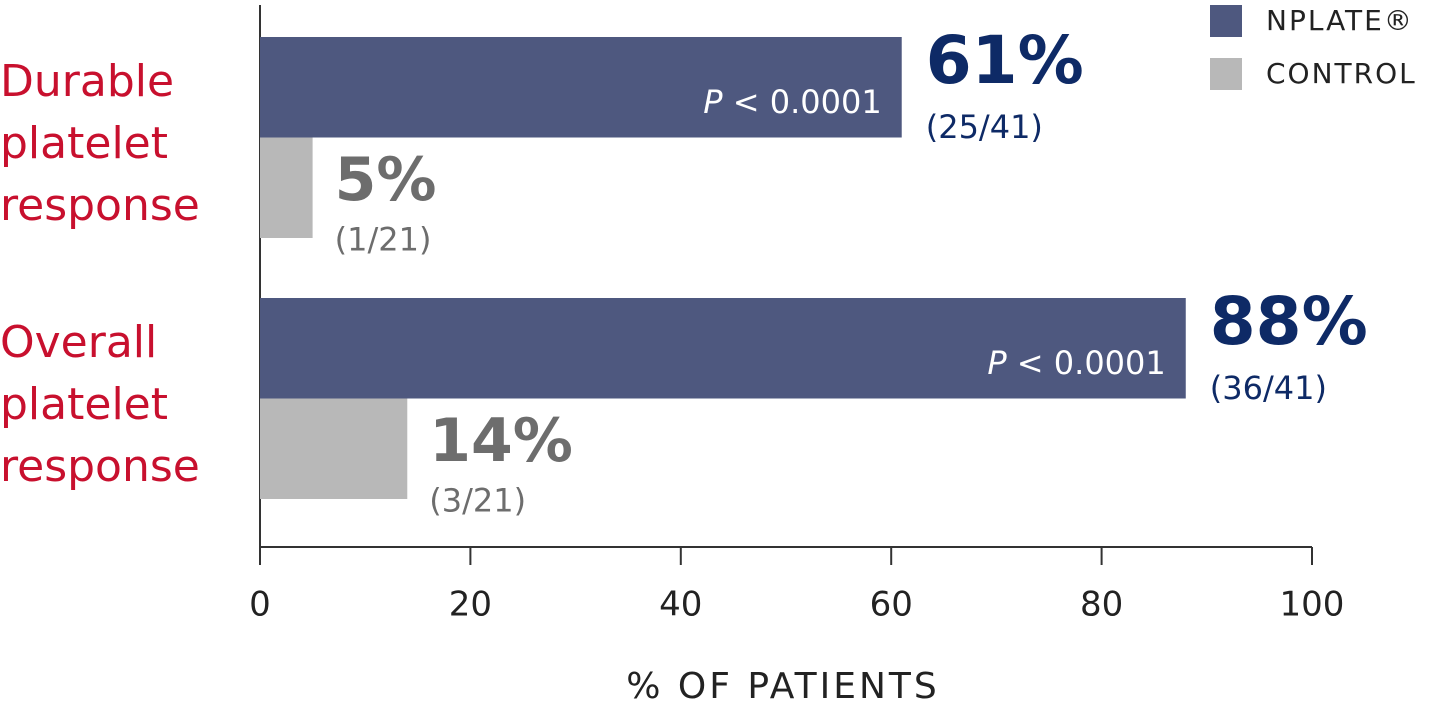  I want to click on value-label: 61%, so click(1005, 60).